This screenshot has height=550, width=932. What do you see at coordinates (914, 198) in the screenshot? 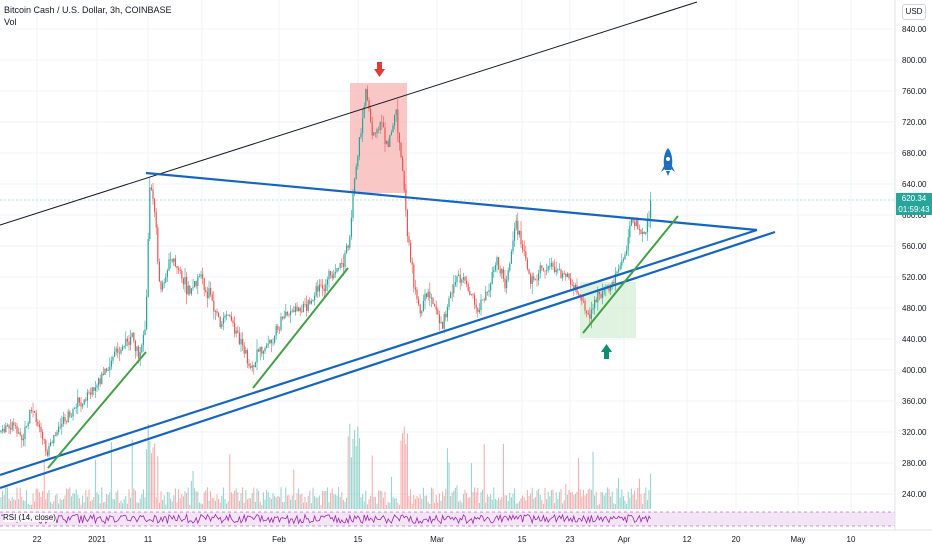
I see `last-price-value: 620.34` at bounding box center [914, 198].